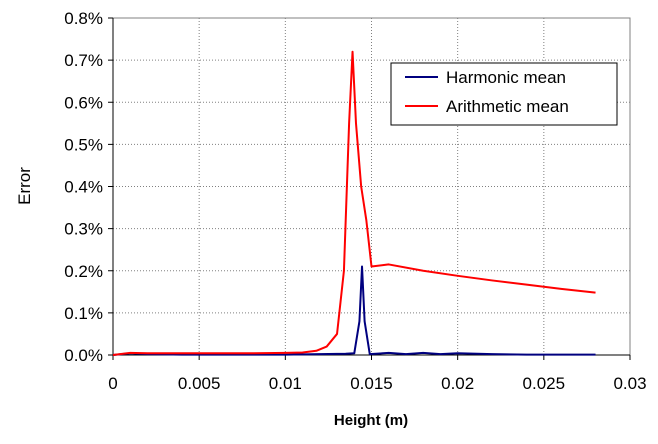 Image resolution: width=658 pixels, height=444 pixels. Describe the element at coordinates (457, 383) in the screenshot. I see `x-tick-label: 0.02` at that location.